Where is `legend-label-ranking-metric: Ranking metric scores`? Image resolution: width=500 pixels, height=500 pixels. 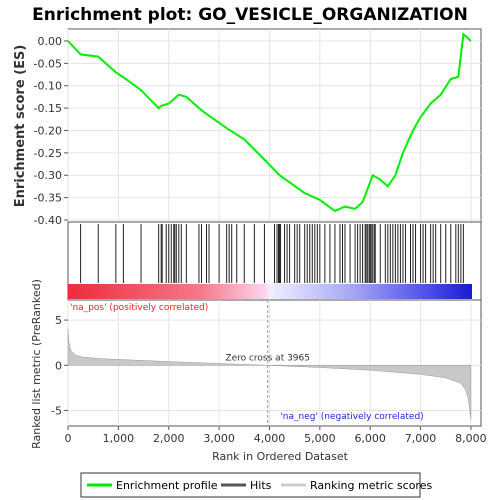
legend-label-ranking-metric: Ranking metric scores is located at coordinates (371, 485).